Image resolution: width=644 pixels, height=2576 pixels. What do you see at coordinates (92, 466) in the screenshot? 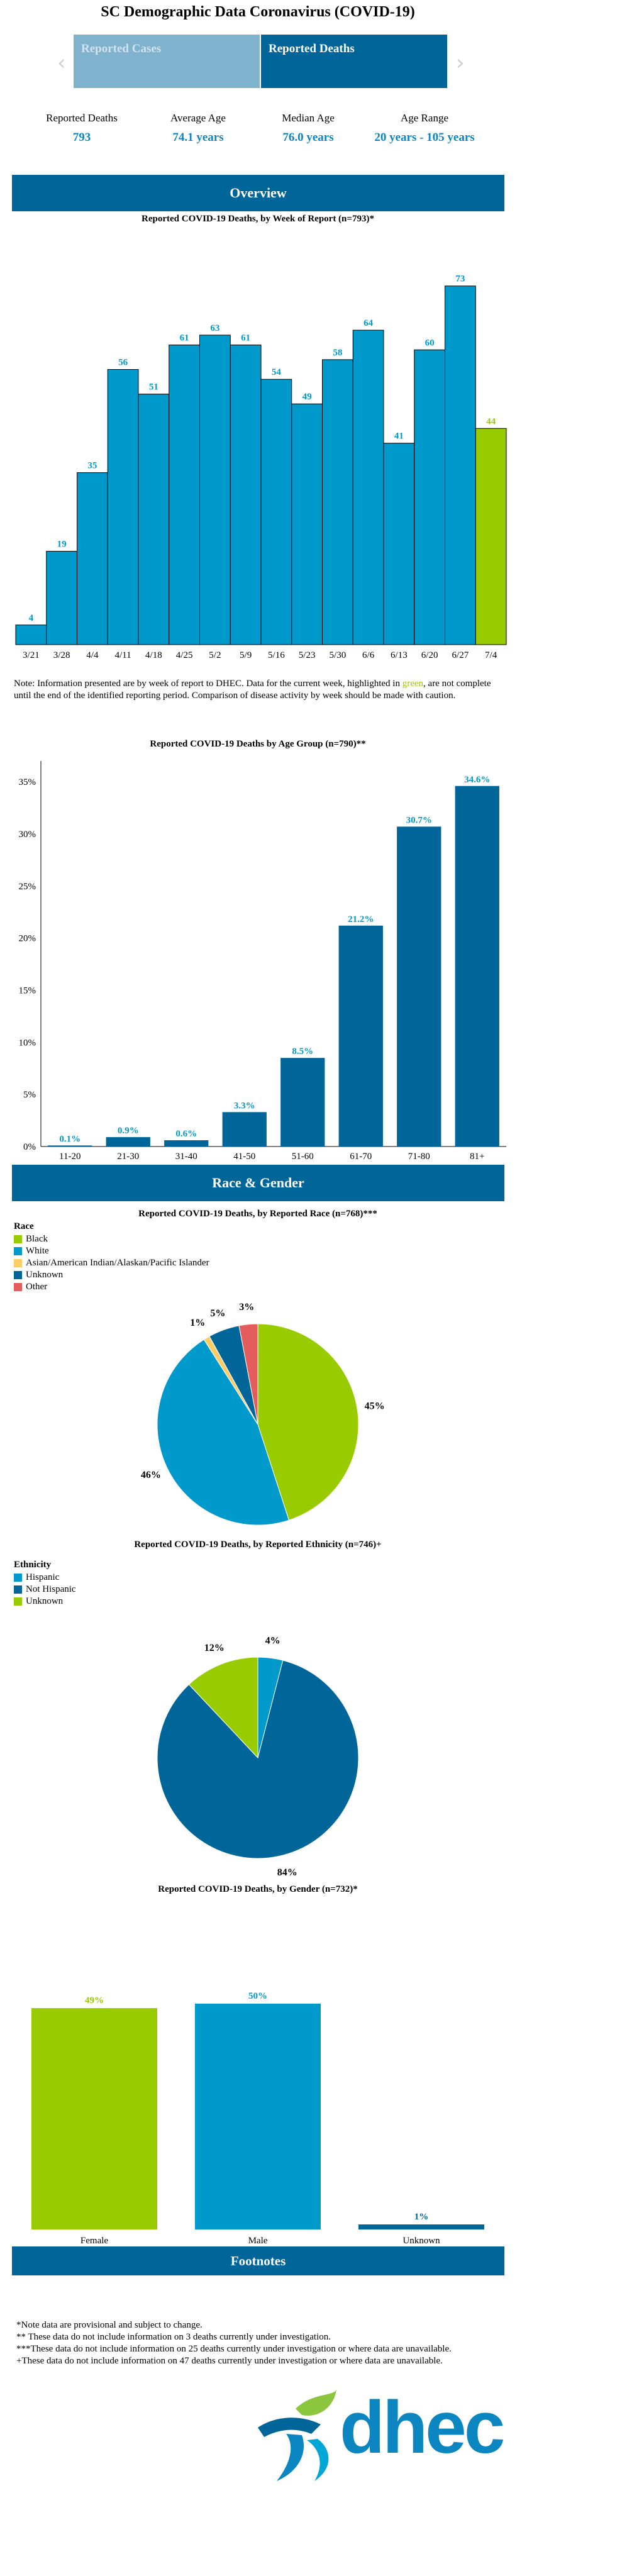
I see `data-label: 35` at bounding box center [92, 466].